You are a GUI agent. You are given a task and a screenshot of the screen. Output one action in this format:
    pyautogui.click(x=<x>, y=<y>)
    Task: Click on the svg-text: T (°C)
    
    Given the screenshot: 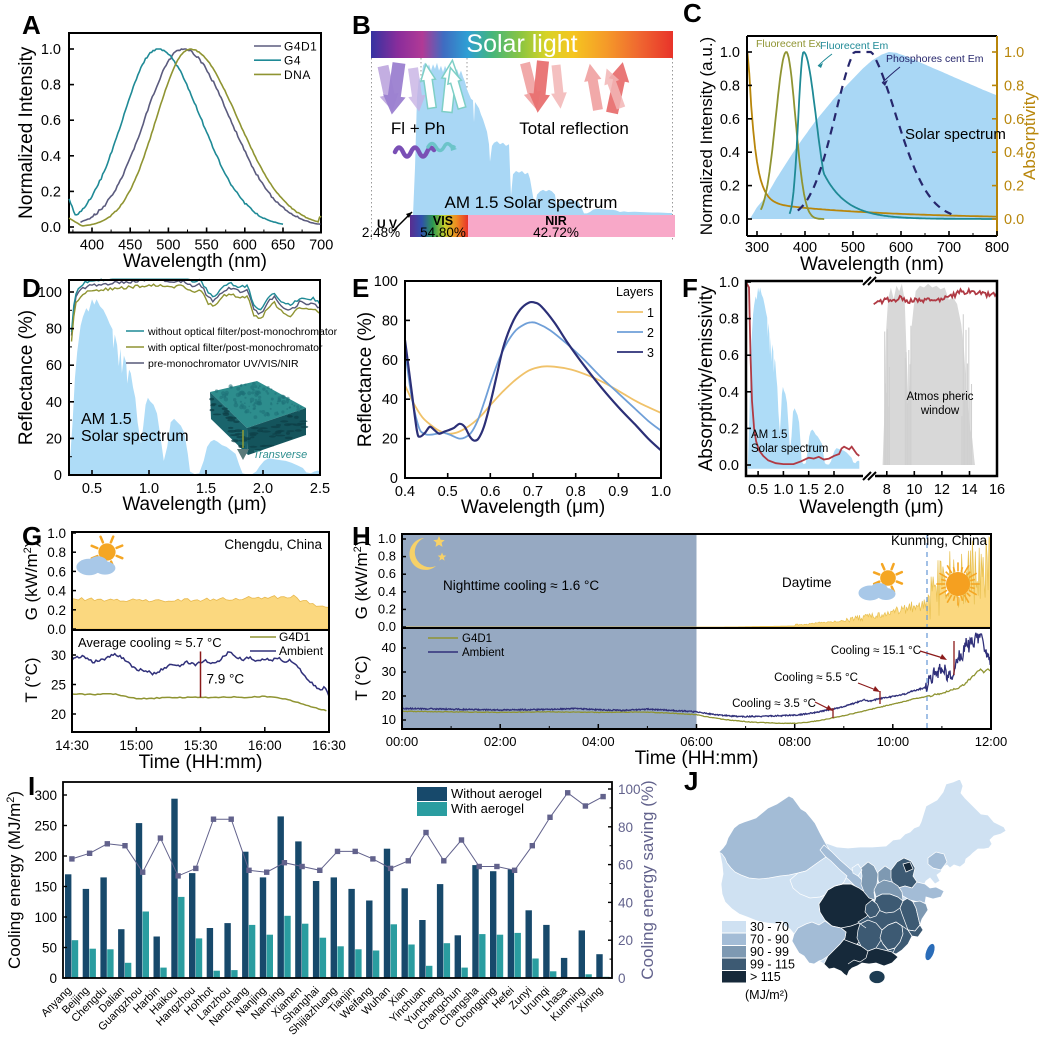 What is the action you would take?
    pyautogui.click(x=31, y=679)
    